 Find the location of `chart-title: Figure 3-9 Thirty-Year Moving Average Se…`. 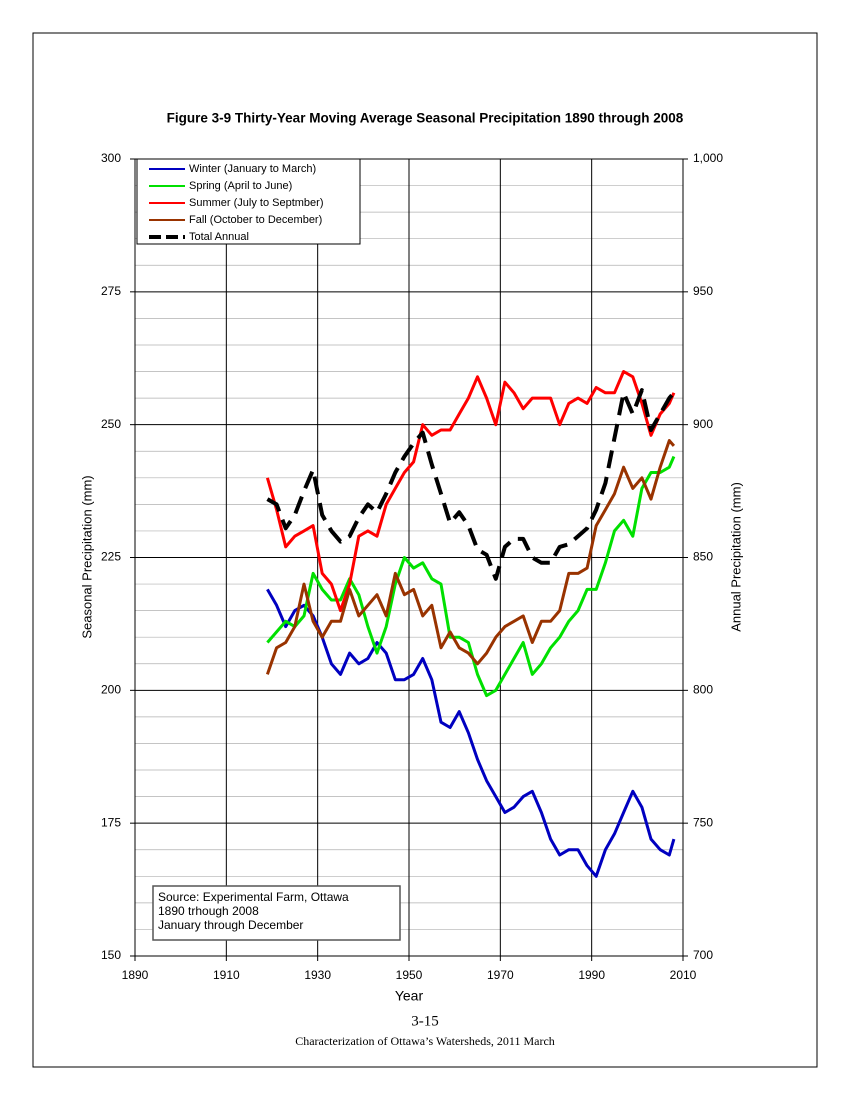

chart-title: Figure 3-9 Thirty-Year Moving Average Se… is located at coordinates (425, 118).